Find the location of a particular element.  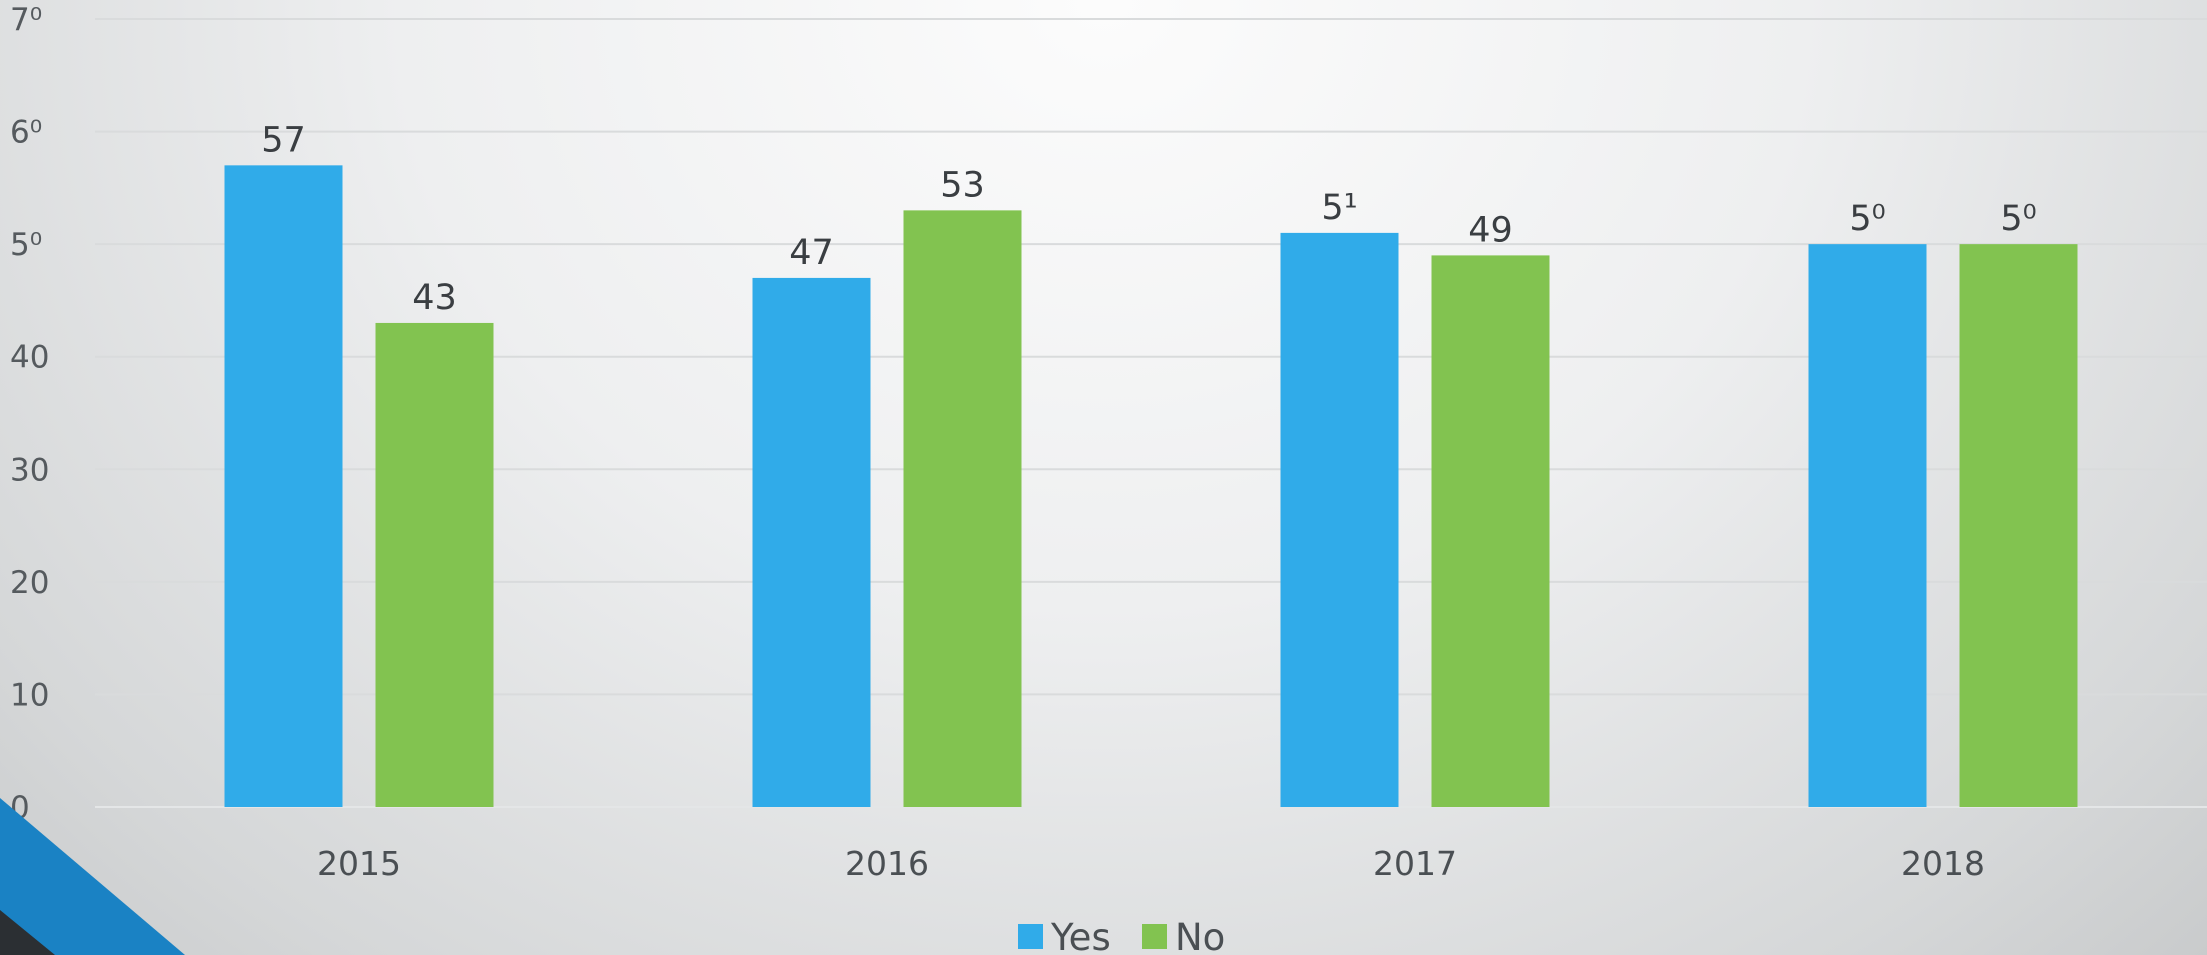

bar-yes-2018 is located at coordinates (1867, 526).